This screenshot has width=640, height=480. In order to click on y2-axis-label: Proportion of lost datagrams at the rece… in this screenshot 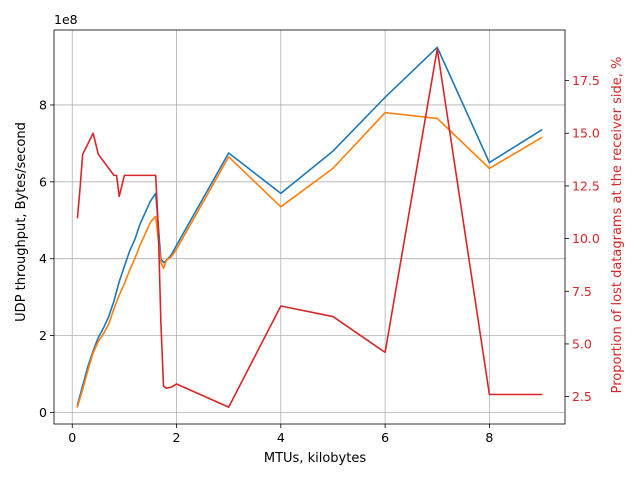, I will do `click(617, 225)`.